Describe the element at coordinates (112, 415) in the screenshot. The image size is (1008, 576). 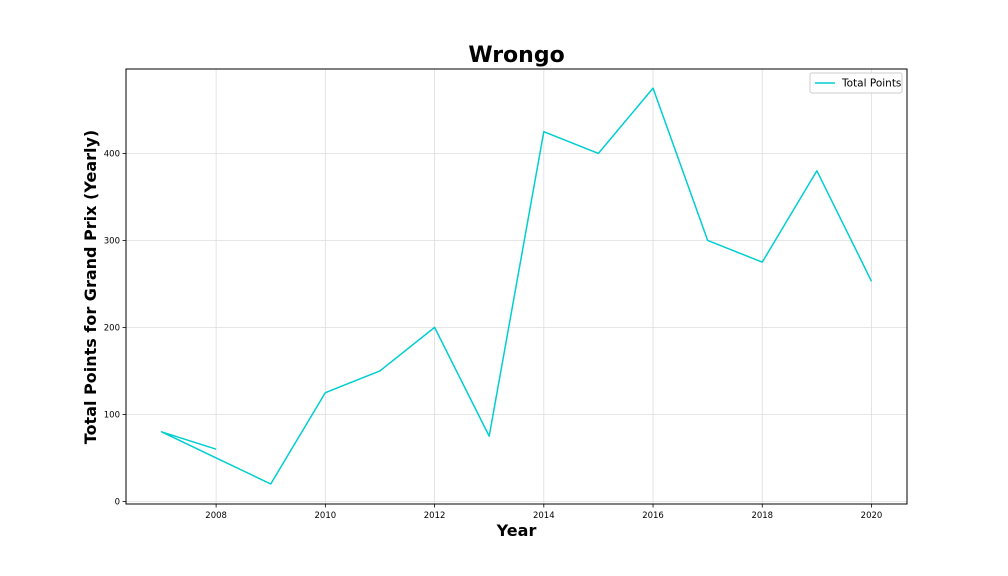
I see `y-tick-label: 100` at that location.